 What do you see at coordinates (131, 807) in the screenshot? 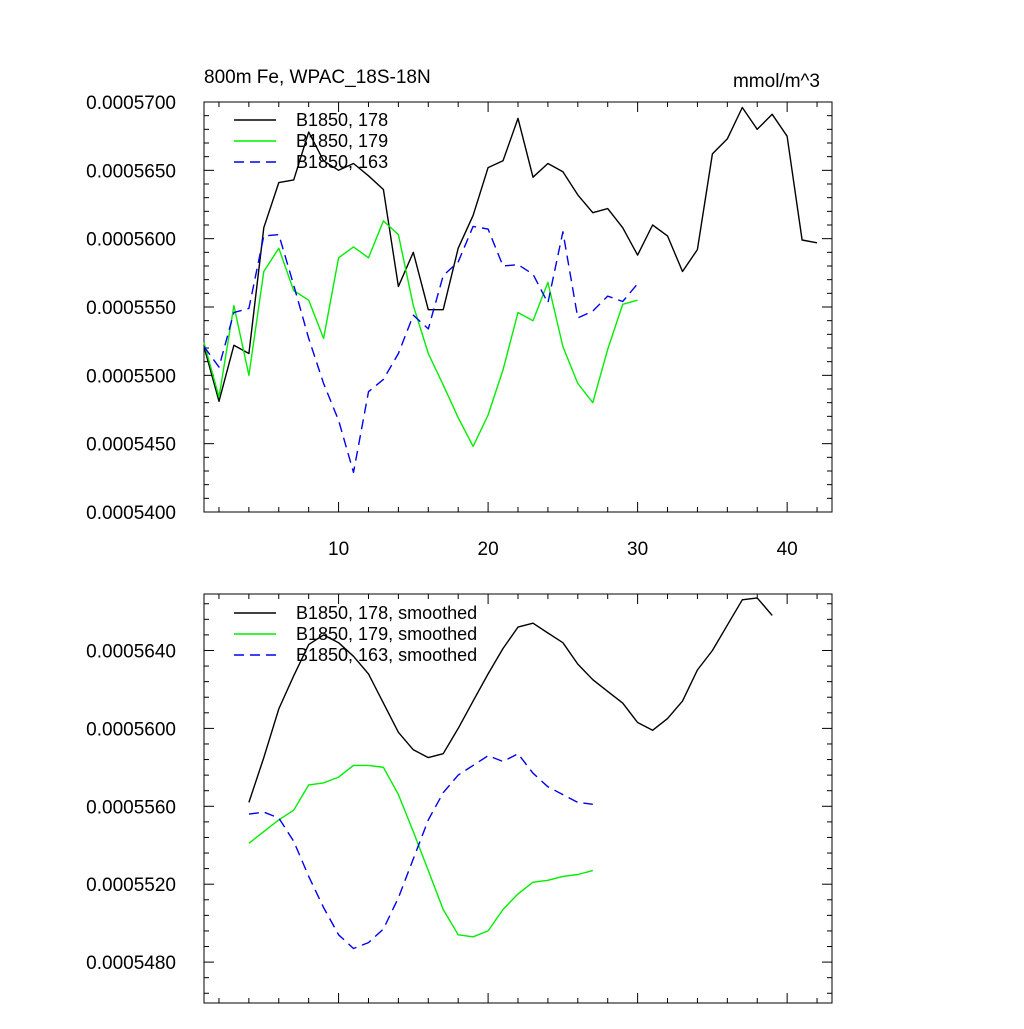
I see `y-tick-label: 0.0005560` at bounding box center [131, 807].